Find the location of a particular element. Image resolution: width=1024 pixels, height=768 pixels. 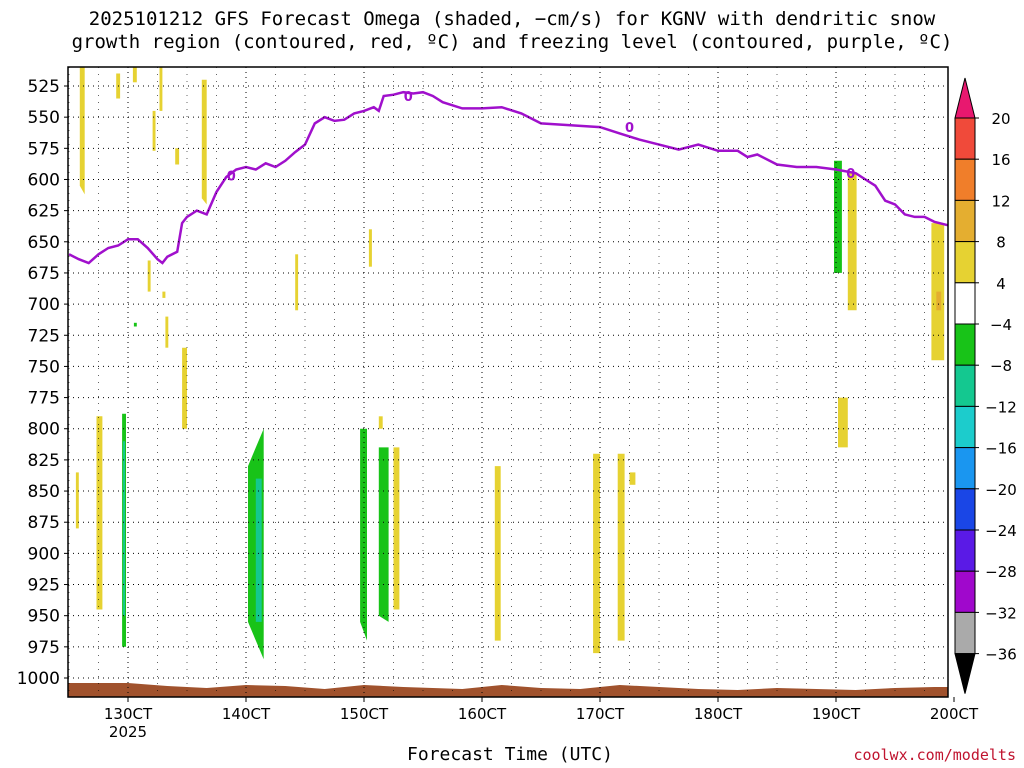

y-tick-label: 725 is located at coordinates (44, 336).